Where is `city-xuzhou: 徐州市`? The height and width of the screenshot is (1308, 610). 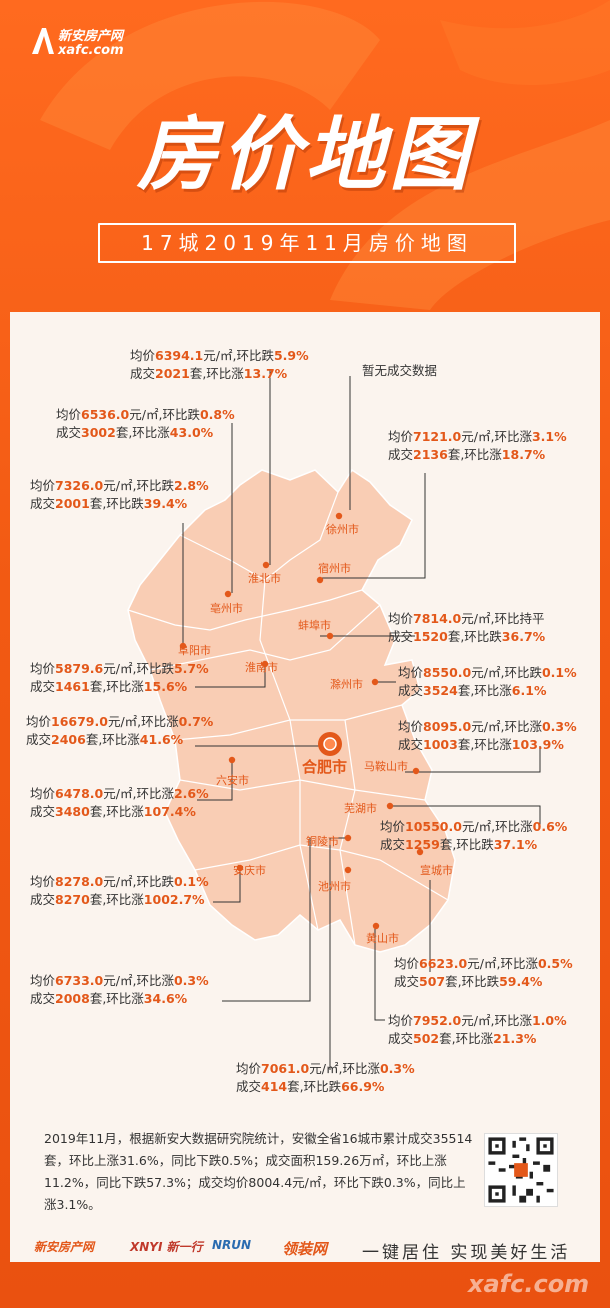
city-xuzhou: 徐州市 is located at coordinates (342, 529).